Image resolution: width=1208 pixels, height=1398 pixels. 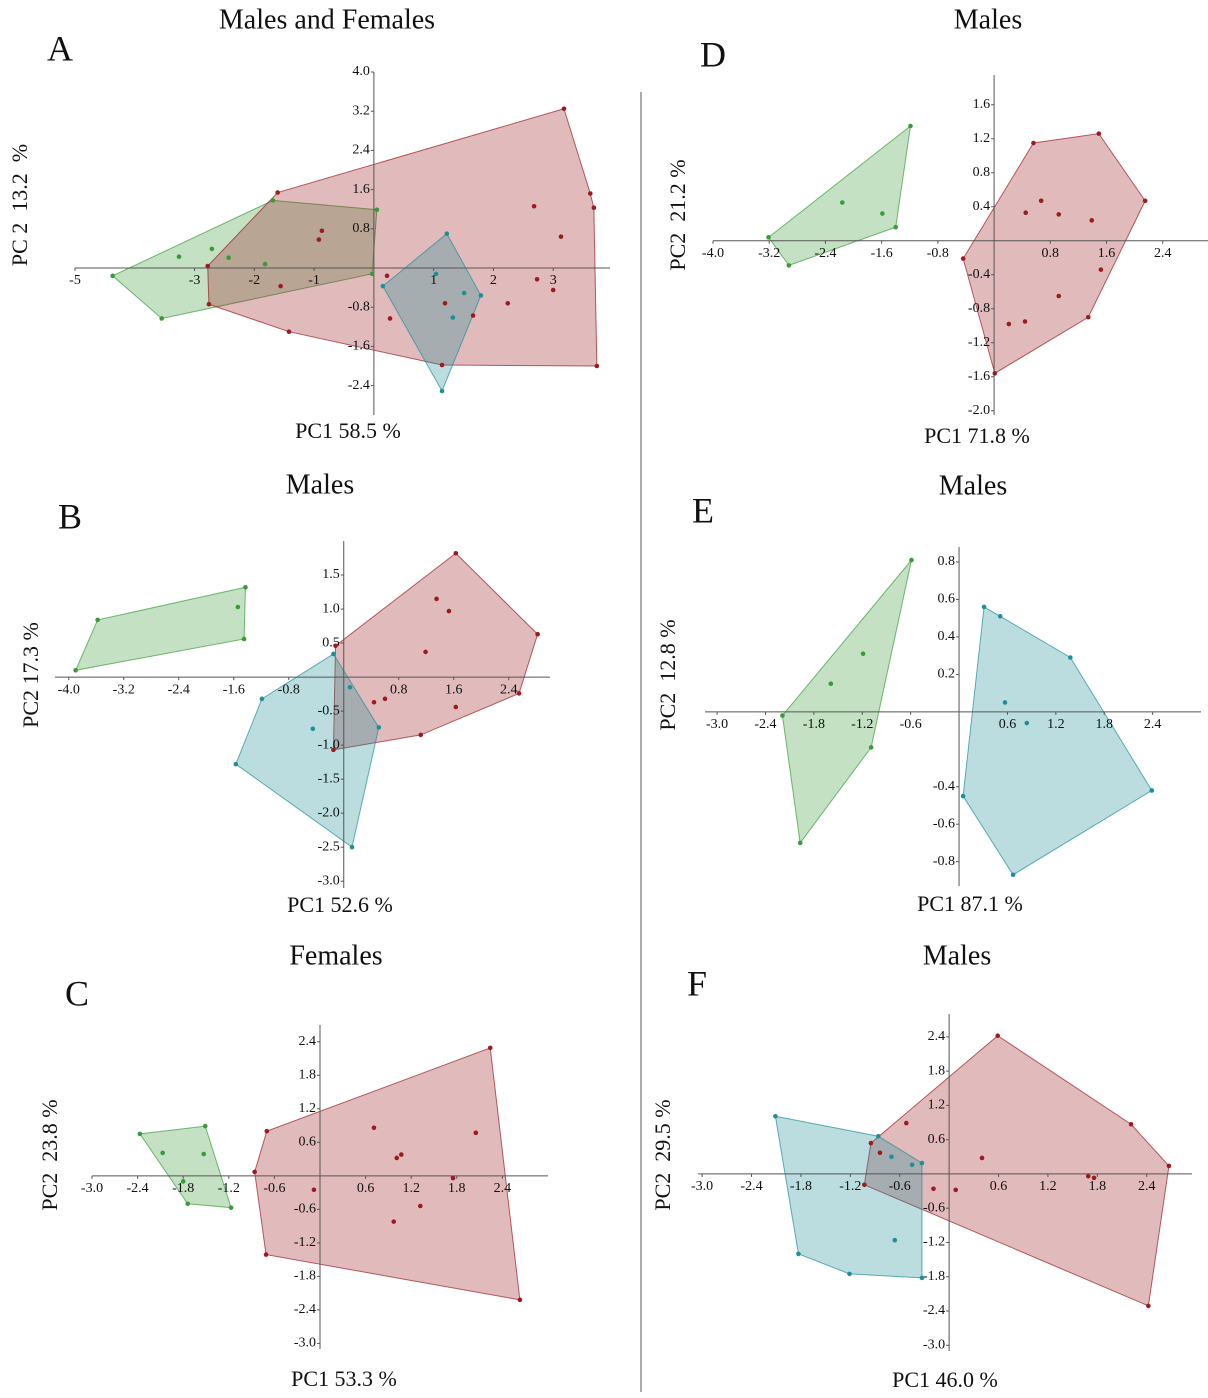 What do you see at coordinates (329, 778) in the screenshot?
I see `y-tick-label: -1.5` at bounding box center [329, 778].